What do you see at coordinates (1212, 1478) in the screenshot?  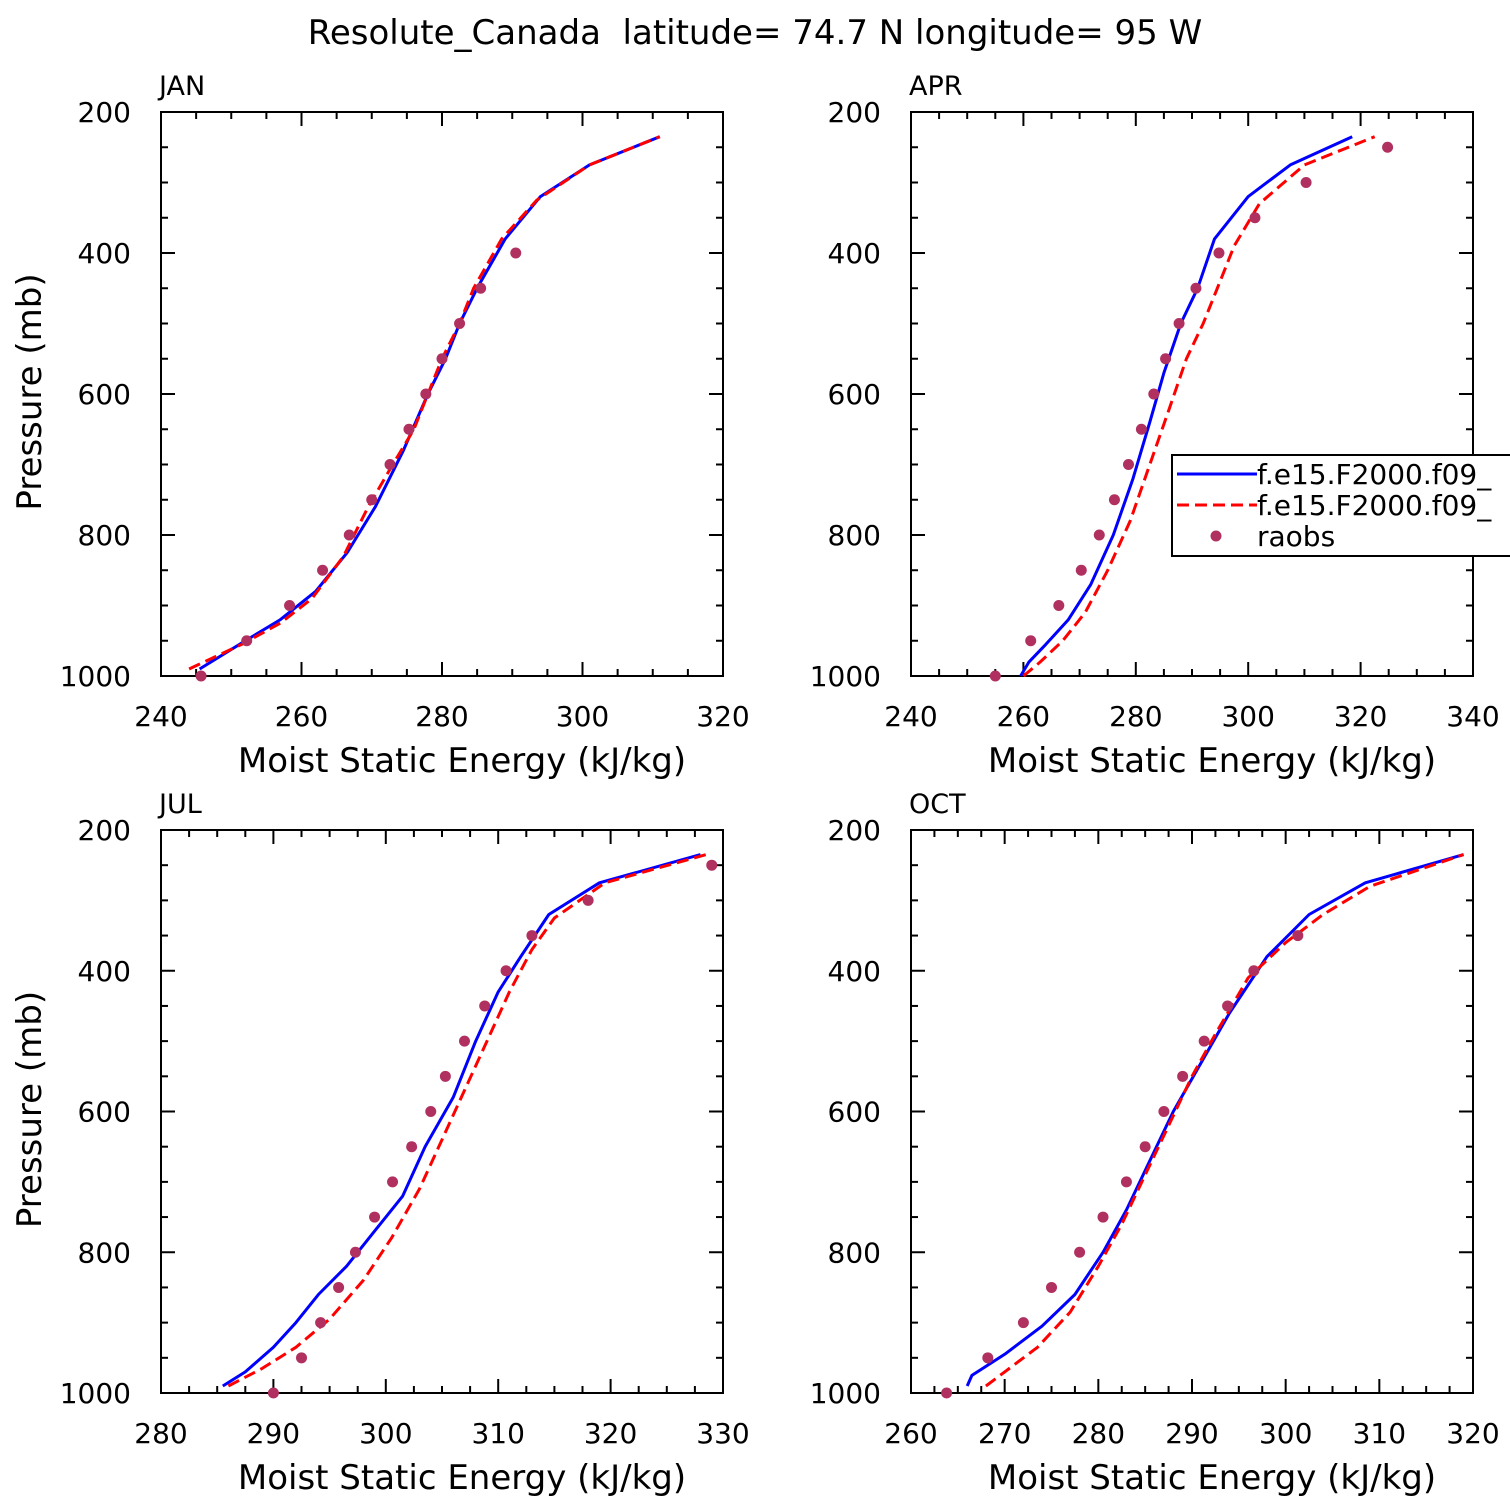 I see `panel-oct-xlabel: Moist Static Energy (kJ/kg)` at bounding box center [1212, 1478].